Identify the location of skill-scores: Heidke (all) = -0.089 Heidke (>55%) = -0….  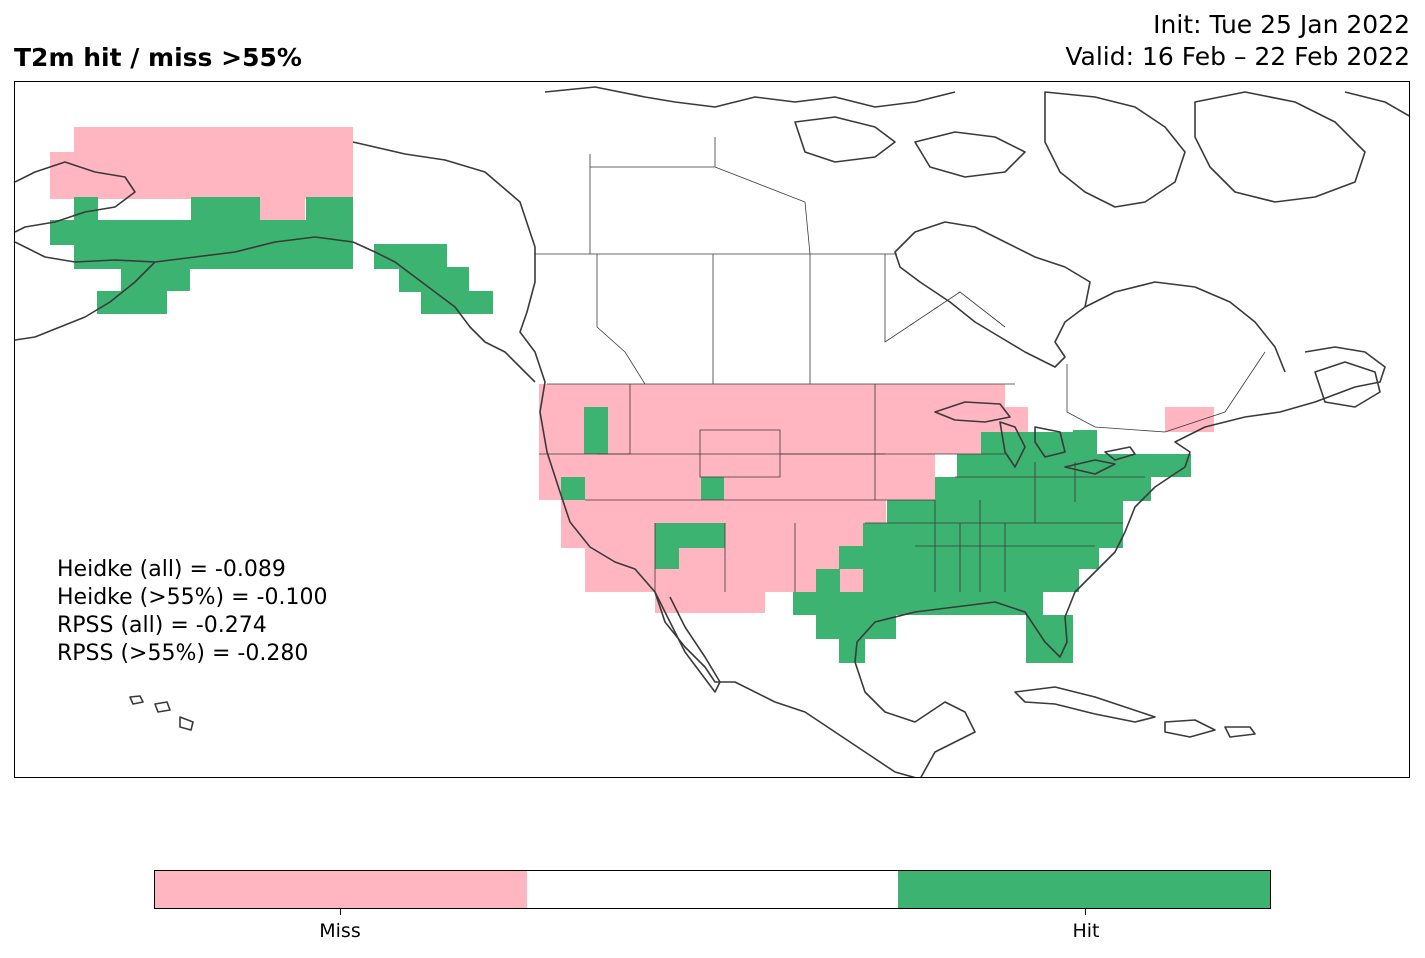
(192, 612).